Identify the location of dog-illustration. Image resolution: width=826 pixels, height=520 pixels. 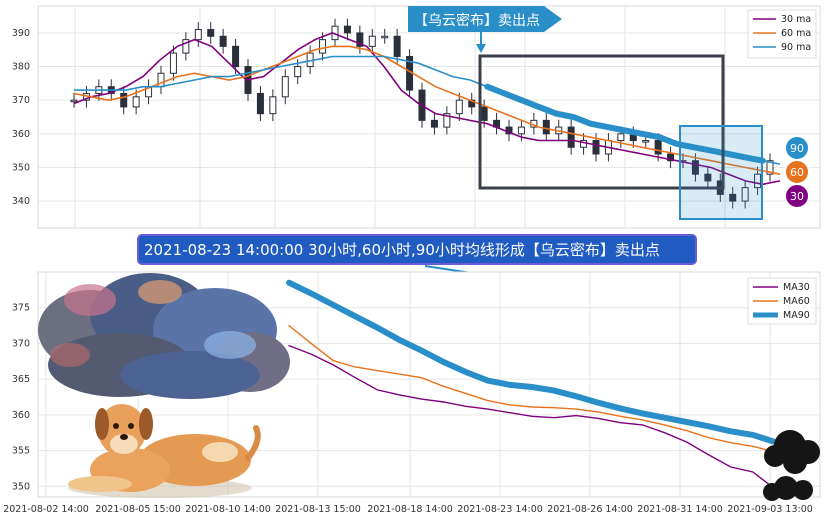
(164, 451).